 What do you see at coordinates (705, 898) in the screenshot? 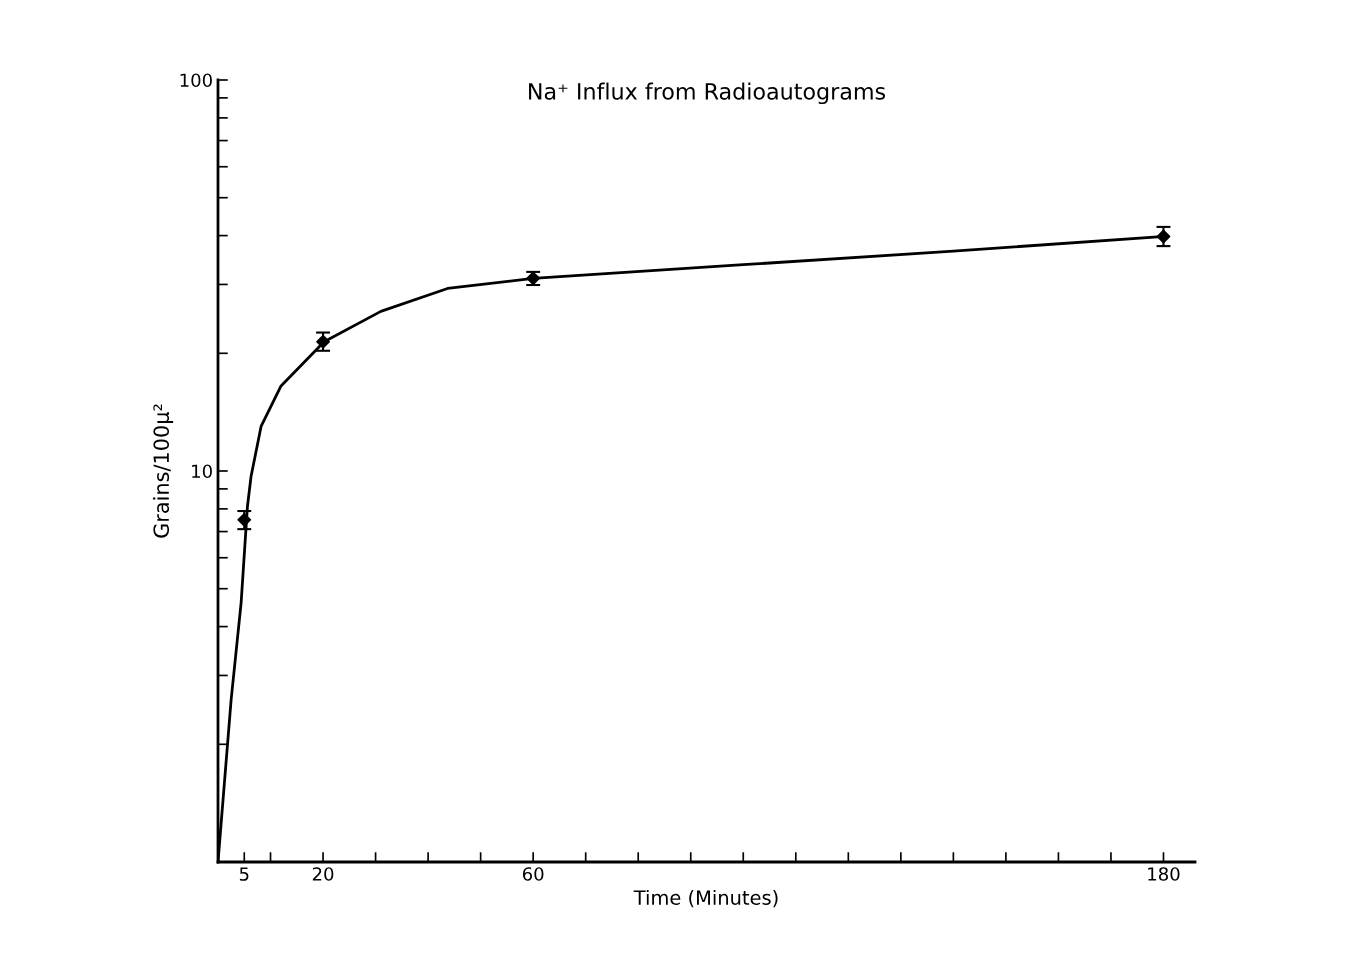
I see `x-axis-title: Time (Minutes)` at bounding box center [705, 898].